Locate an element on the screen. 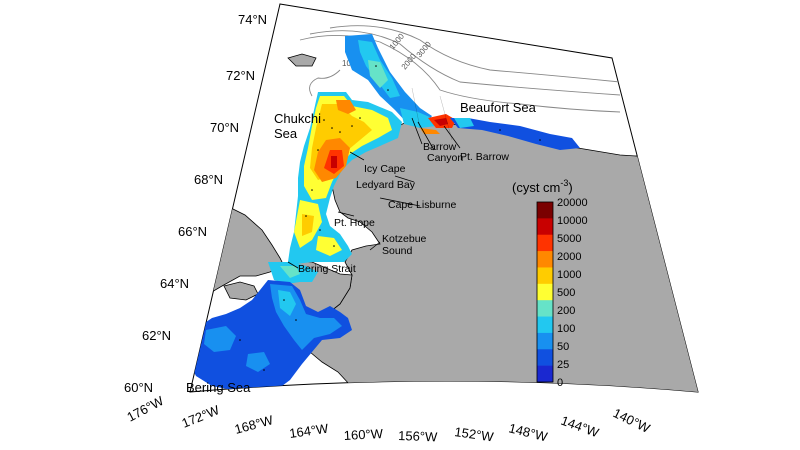 The height and width of the screenshot is (450, 800). colorbar-label-8: 50 is located at coordinates (563, 347).